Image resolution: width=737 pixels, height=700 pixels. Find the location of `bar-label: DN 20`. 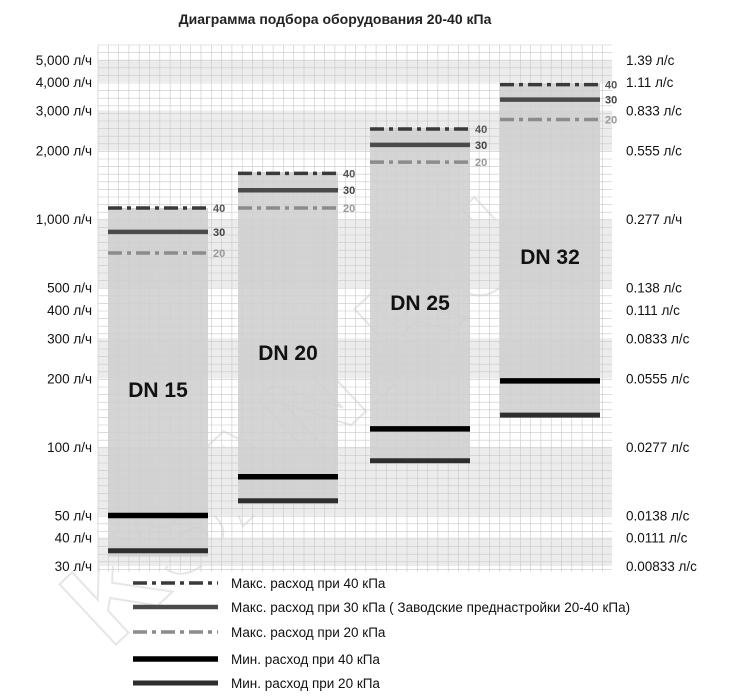

bar-label: DN 20 is located at coordinates (288, 353).